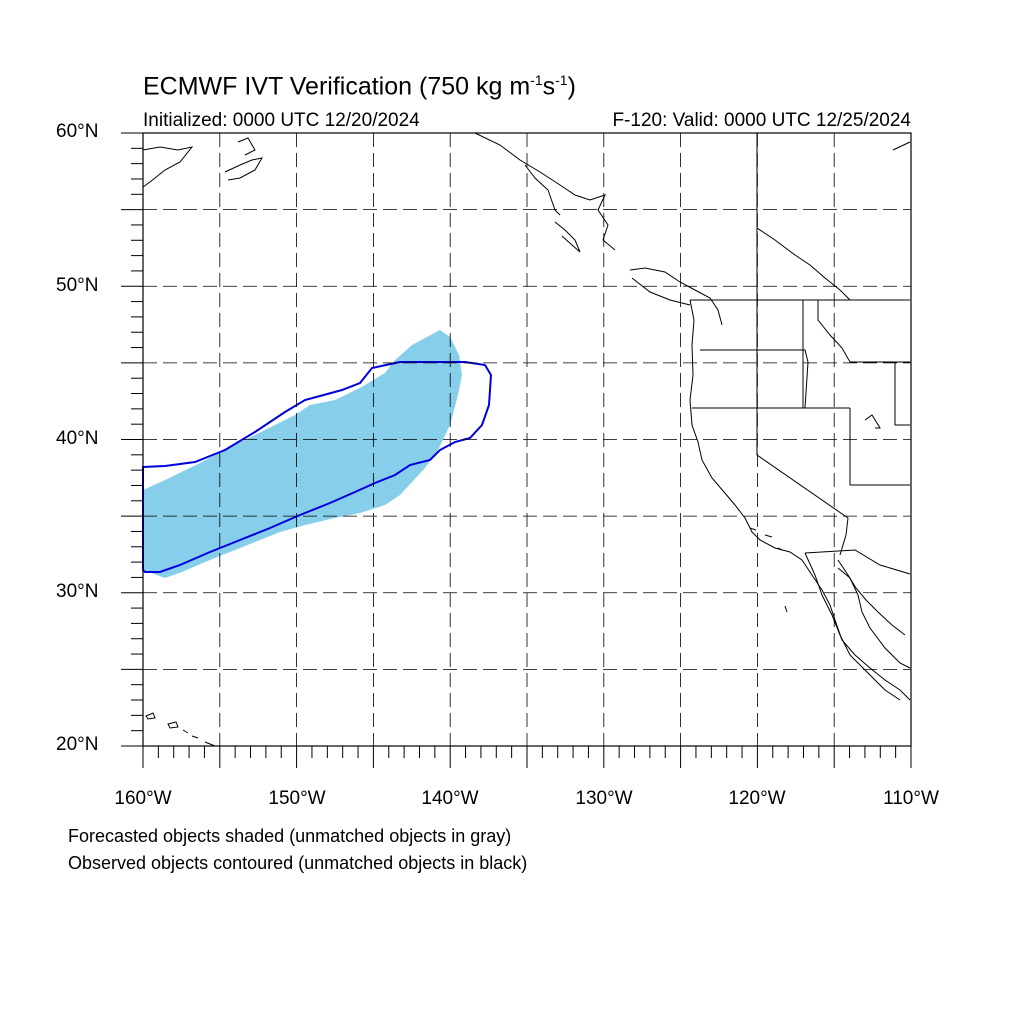 The width and height of the screenshot is (1024, 1029). I want to click on lon-label-120w: 120°W, so click(757, 798).